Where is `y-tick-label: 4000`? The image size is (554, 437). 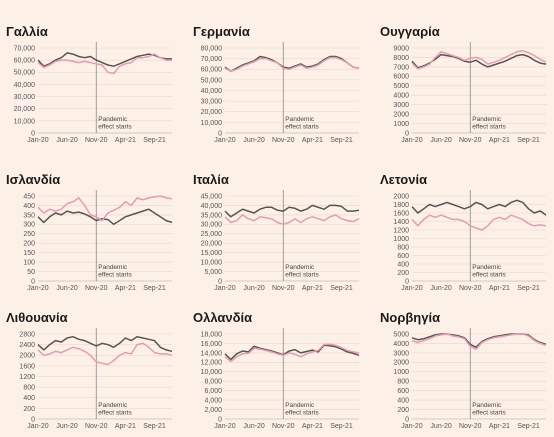
y-tick-label: 4000 is located at coordinates (401, 344).